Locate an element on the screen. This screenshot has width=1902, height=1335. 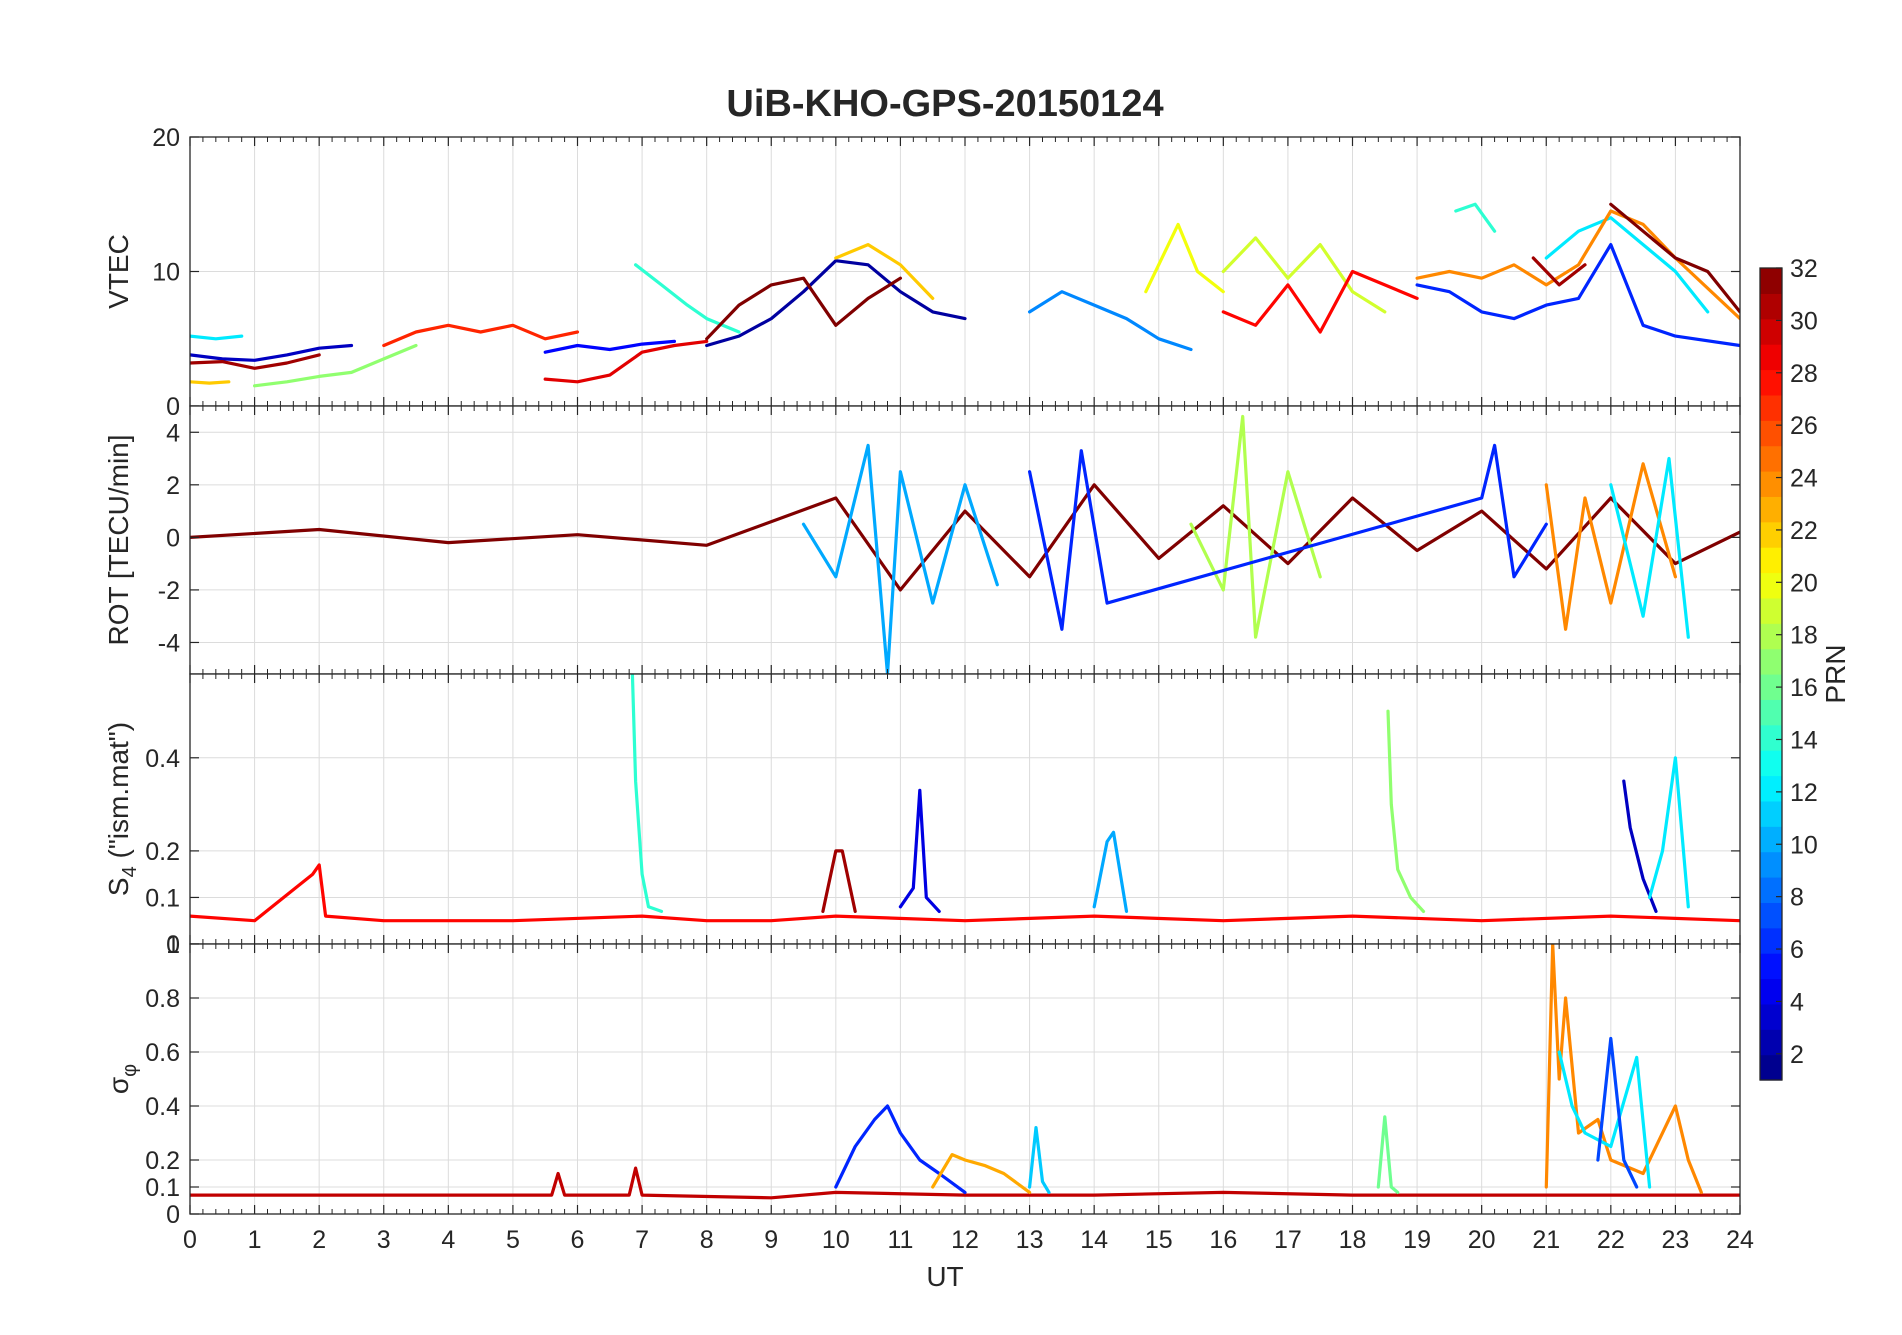
x-tick-label: 2 is located at coordinates (319, 1240).